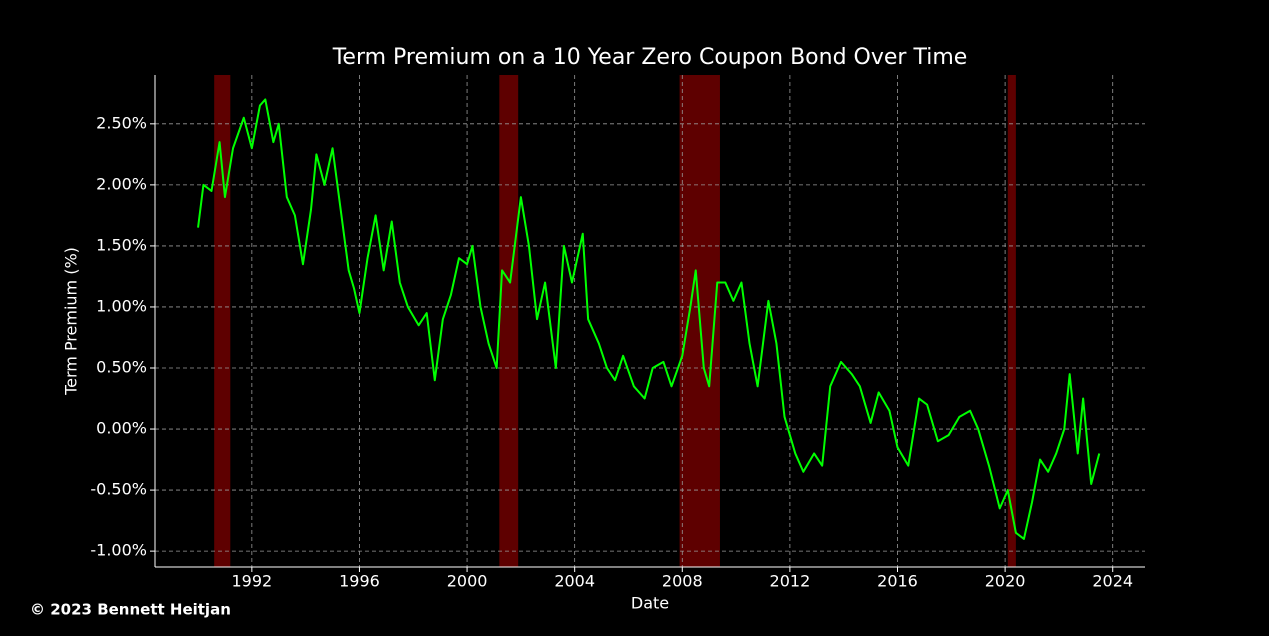 Image resolution: width=1269 pixels, height=636 pixels. I want to click on x-tick-label: 2024, so click(1112, 581).